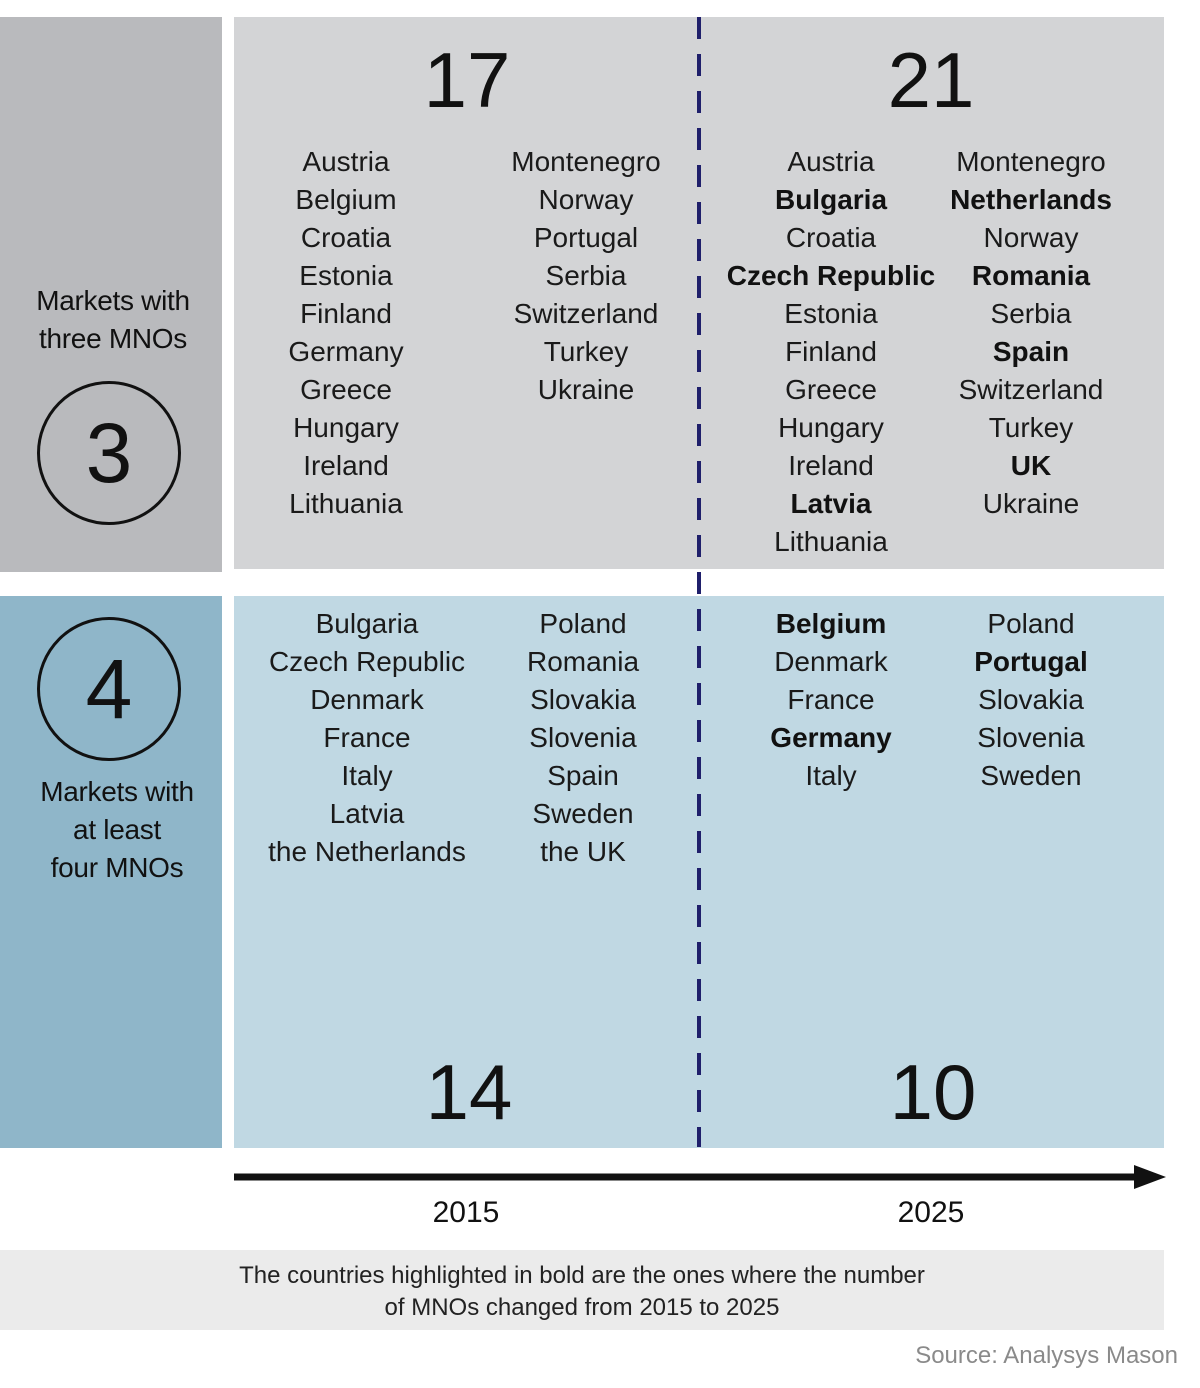 The height and width of the screenshot is (1388, 1200). I want to click on four-mnos-count-2025: 10, so click(933, 1092).